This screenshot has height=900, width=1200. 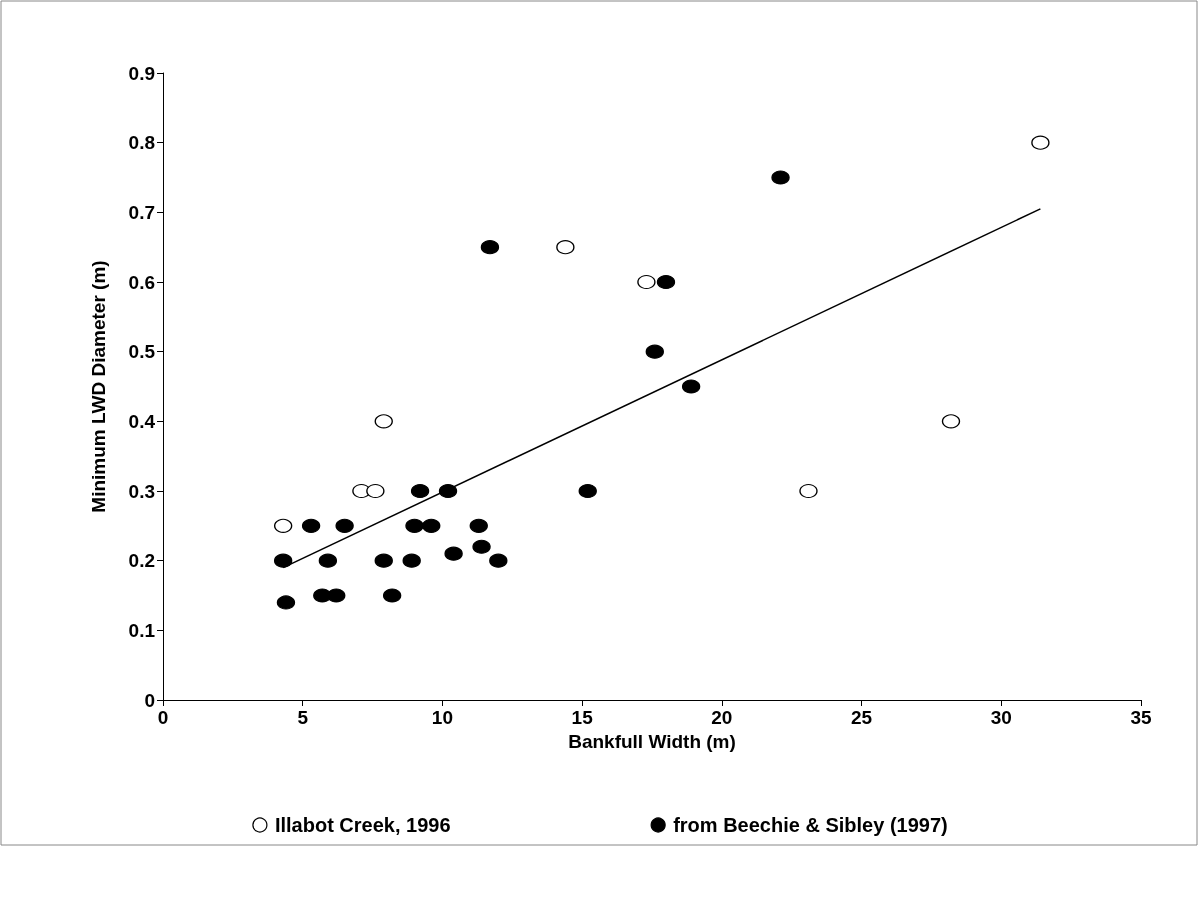 I want to click on x-axis-title: Bankfull Width (m), so click(x=652, y=741).